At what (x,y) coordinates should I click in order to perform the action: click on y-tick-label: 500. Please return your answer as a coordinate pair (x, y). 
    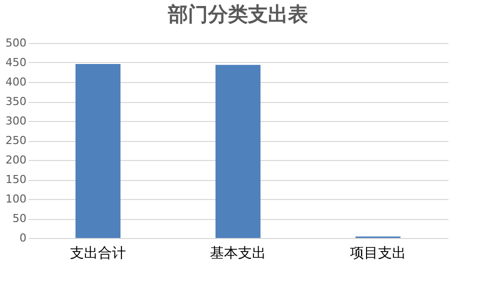
    Looking at the image, I should click on (16, 43).